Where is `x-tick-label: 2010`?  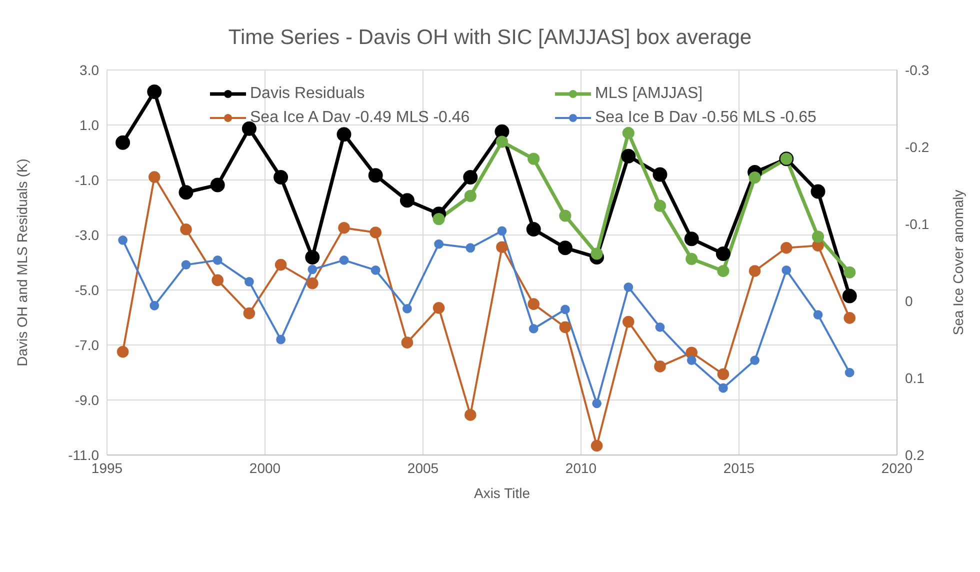
x-tick-label: 2010 is located at coordinates (581, 468).